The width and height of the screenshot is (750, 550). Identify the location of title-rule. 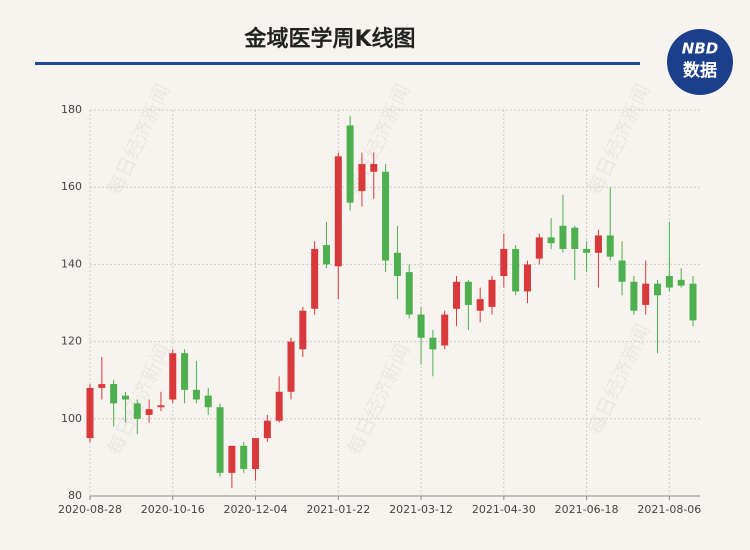
(337, 63).